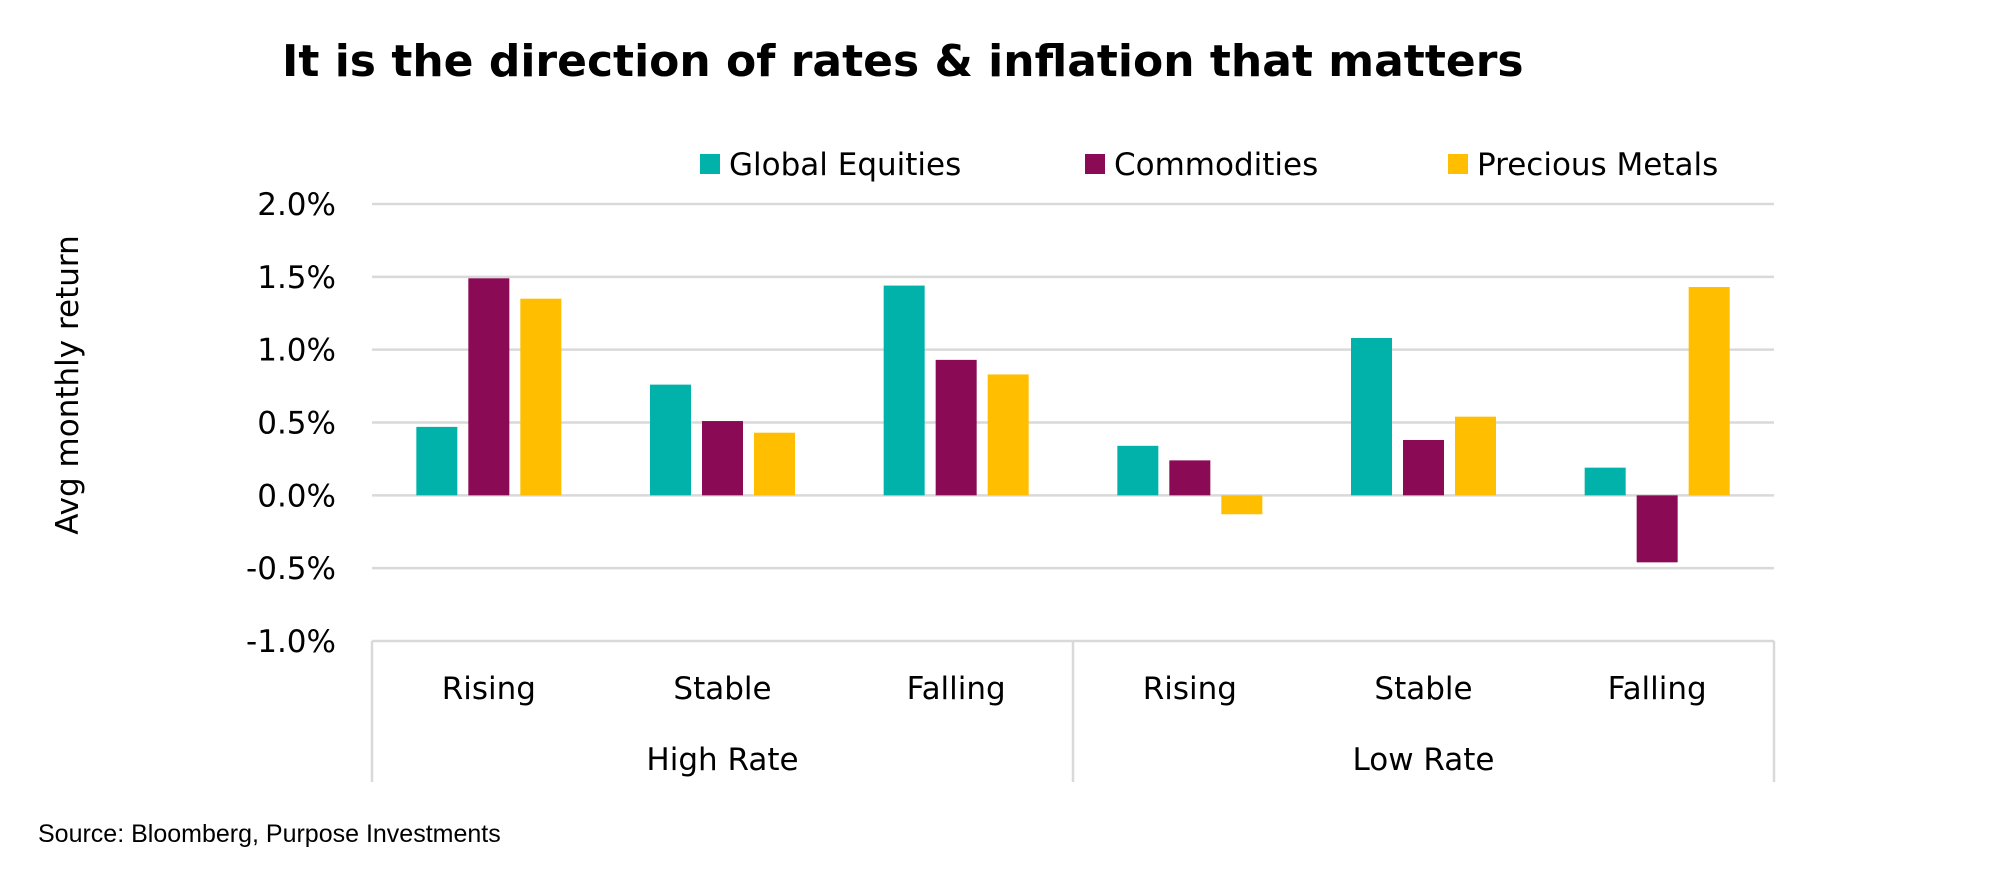 This screenshot has height=882, width=2000. I want to click on x-group-label: High Rate, so click(722, 760).